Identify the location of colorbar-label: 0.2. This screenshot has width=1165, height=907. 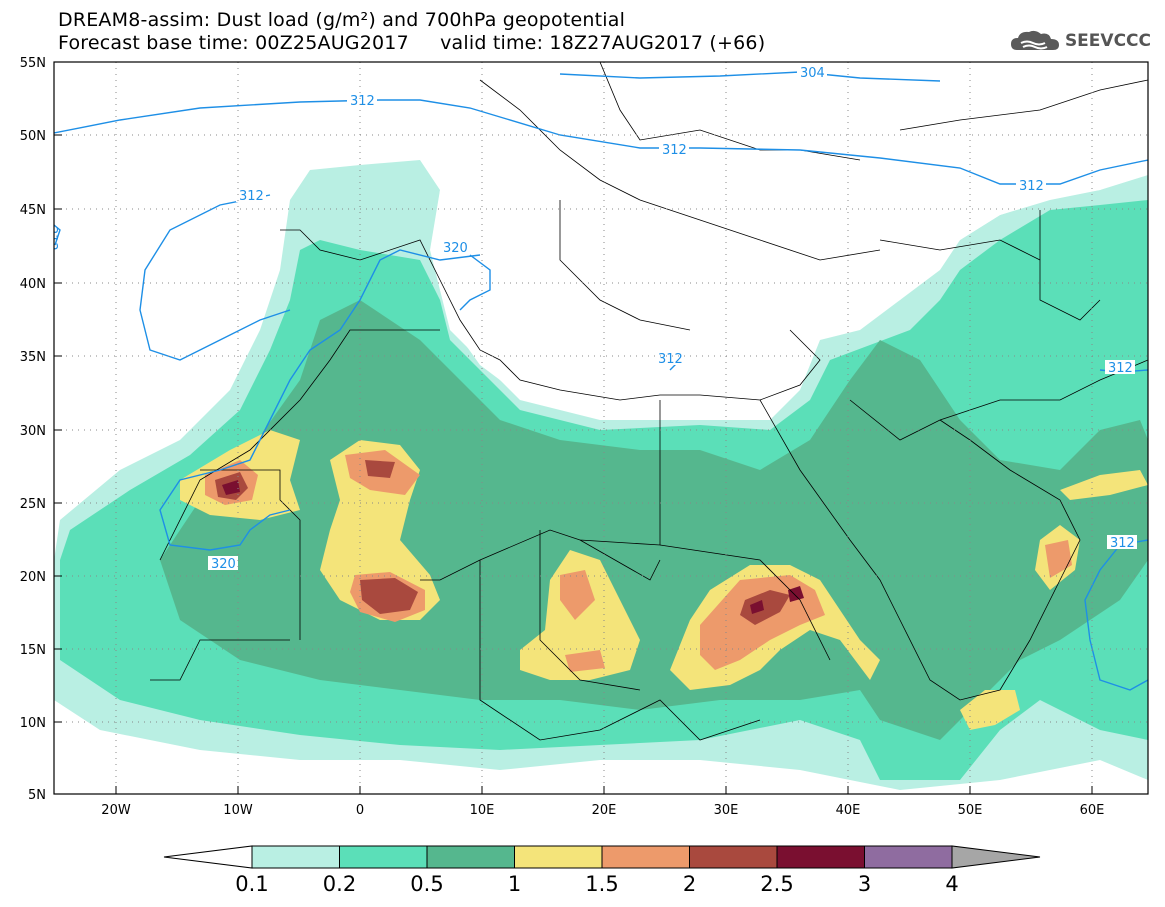
(339, 884).